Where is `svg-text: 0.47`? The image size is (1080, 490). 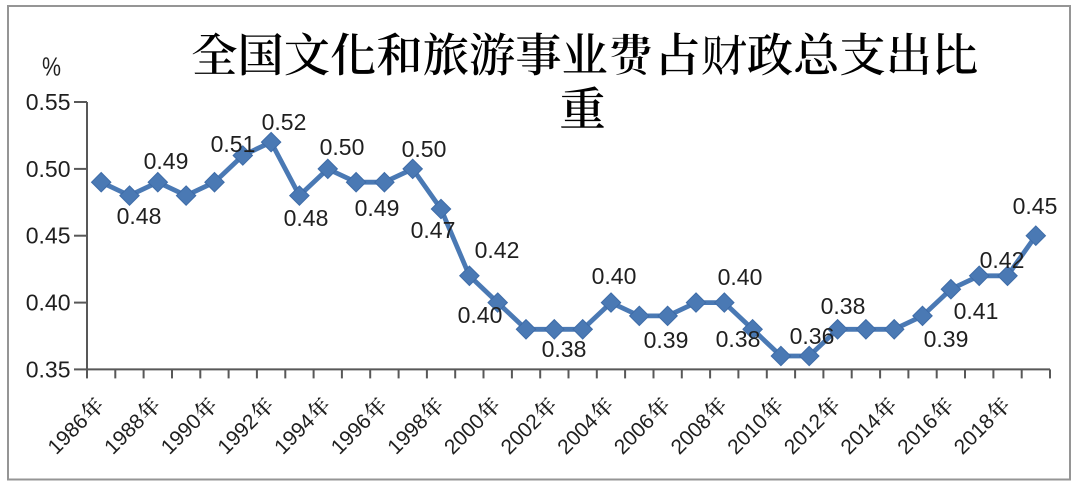 svg-text: 0.47 is located at coordinates (433, 230).